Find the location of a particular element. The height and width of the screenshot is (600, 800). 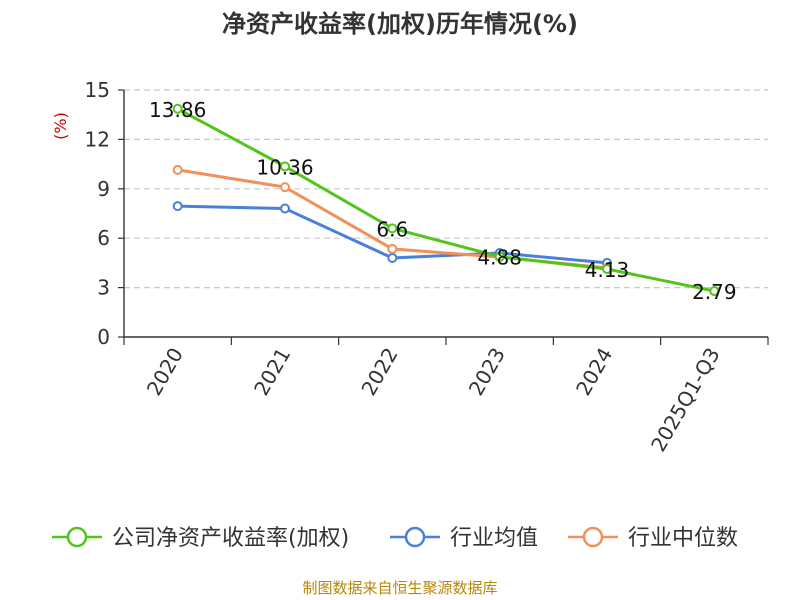

x-tick-label: 2024 is located at coordinates (594, 372).